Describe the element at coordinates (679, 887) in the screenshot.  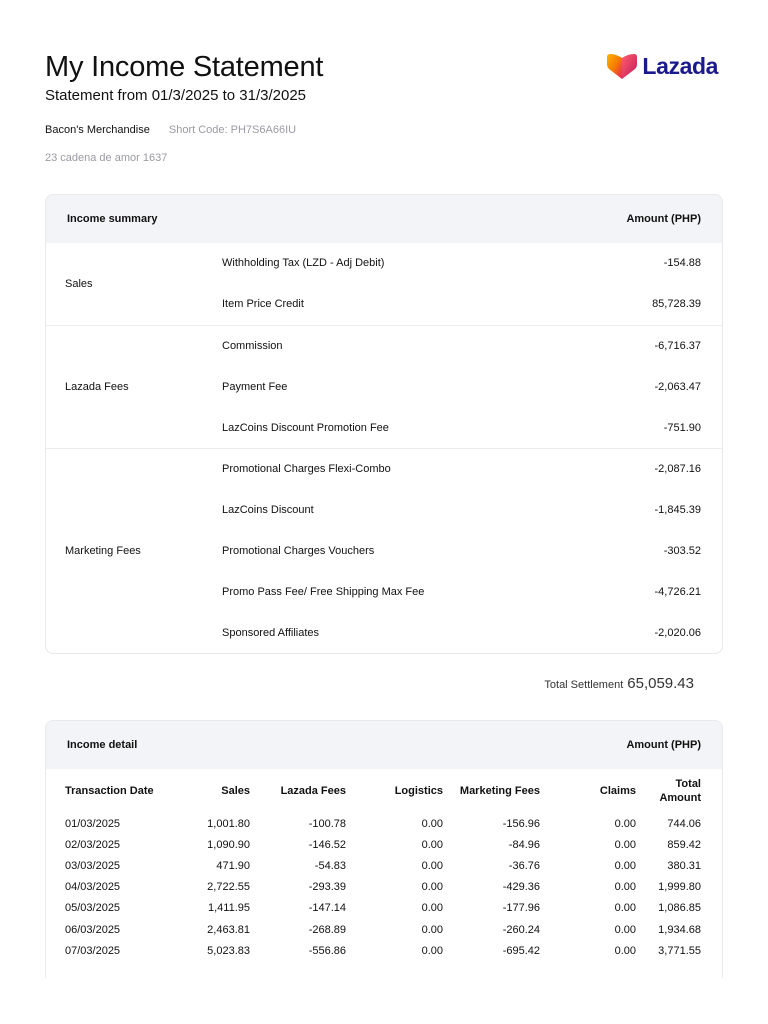
I see `table-cell: 1,999.80` at that location.